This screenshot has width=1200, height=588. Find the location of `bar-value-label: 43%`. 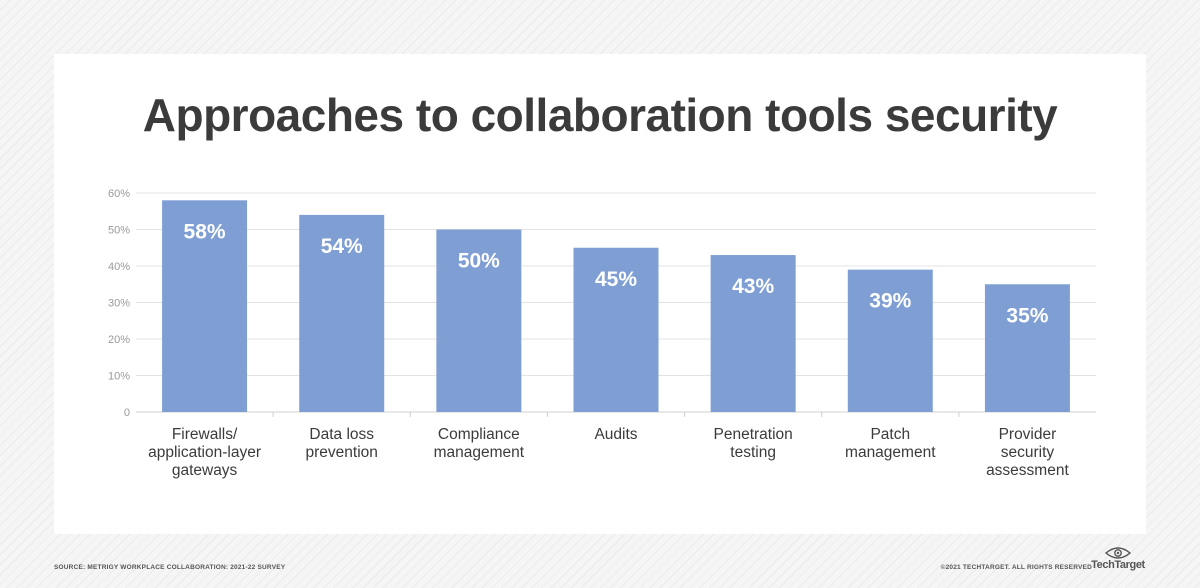

bar-value-label: 43% is located at coordinates (753, 286).